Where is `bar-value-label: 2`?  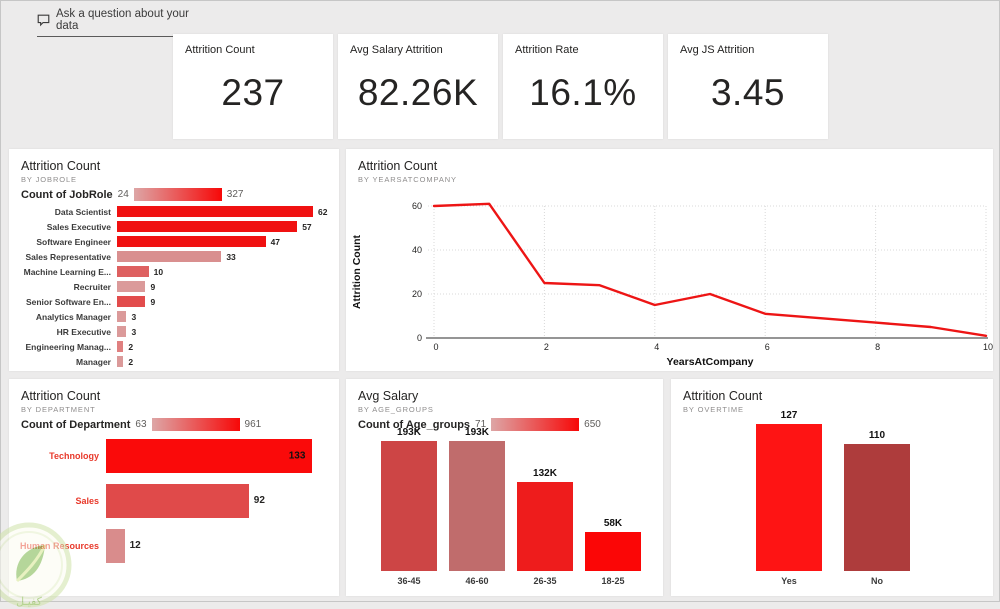
bar-value-label: 2 is located at coordinates (131, 346).